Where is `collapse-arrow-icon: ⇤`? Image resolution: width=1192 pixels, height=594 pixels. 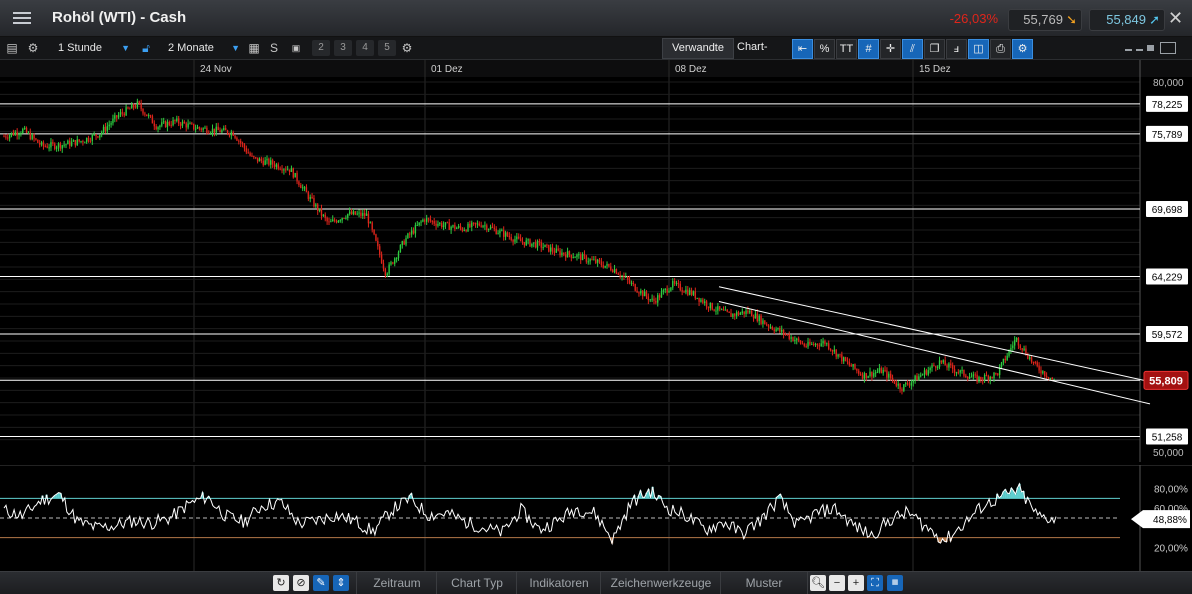
collapse-arrow-icon: ⇤ is located at coordinates (802, 49).